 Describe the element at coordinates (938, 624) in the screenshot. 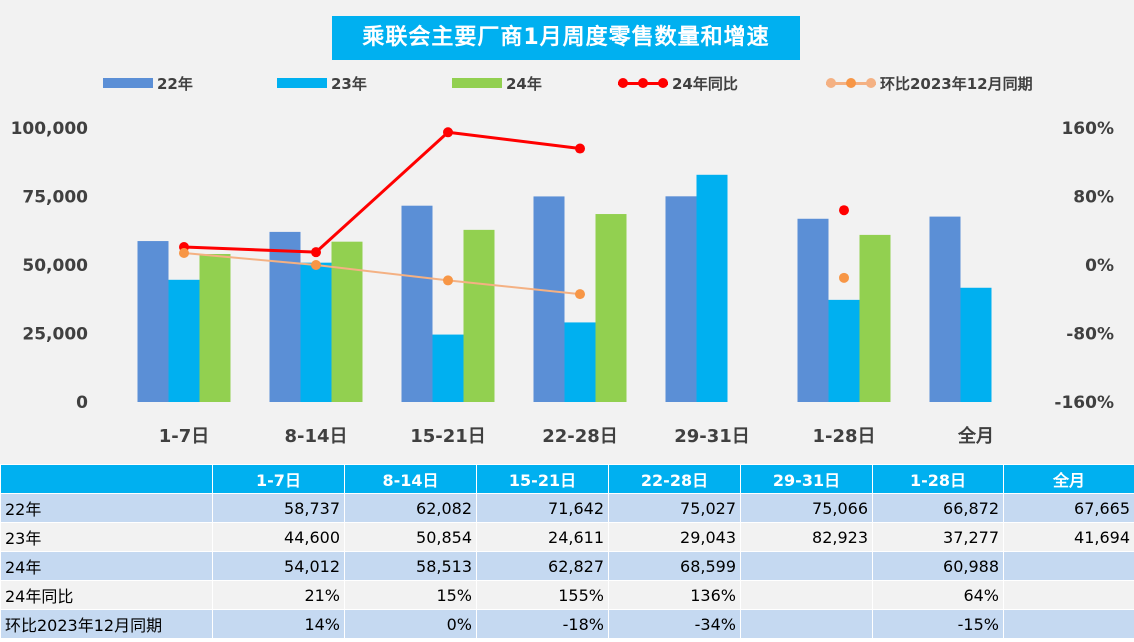

I see `table-cell: -15%` at that location.